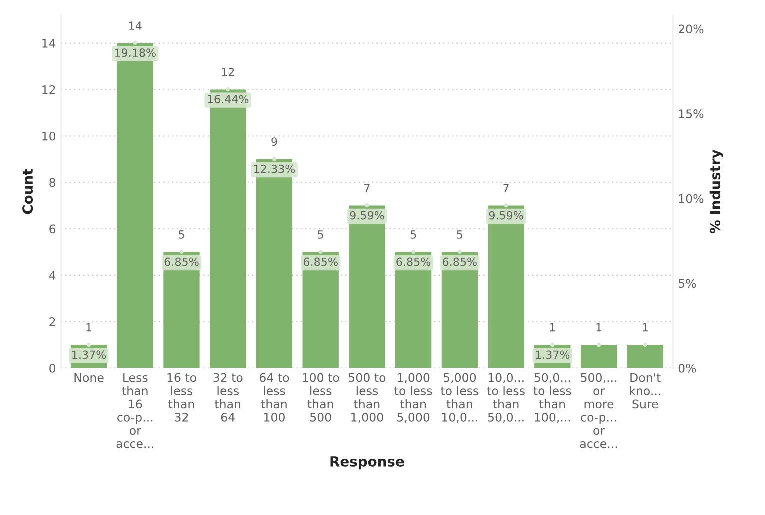 This screenshot has height=515, width=765. What do you see at coordinates (49, 89) in the screenshot?
I see `y-tick-label: 12` at bounding box center [49, 89].